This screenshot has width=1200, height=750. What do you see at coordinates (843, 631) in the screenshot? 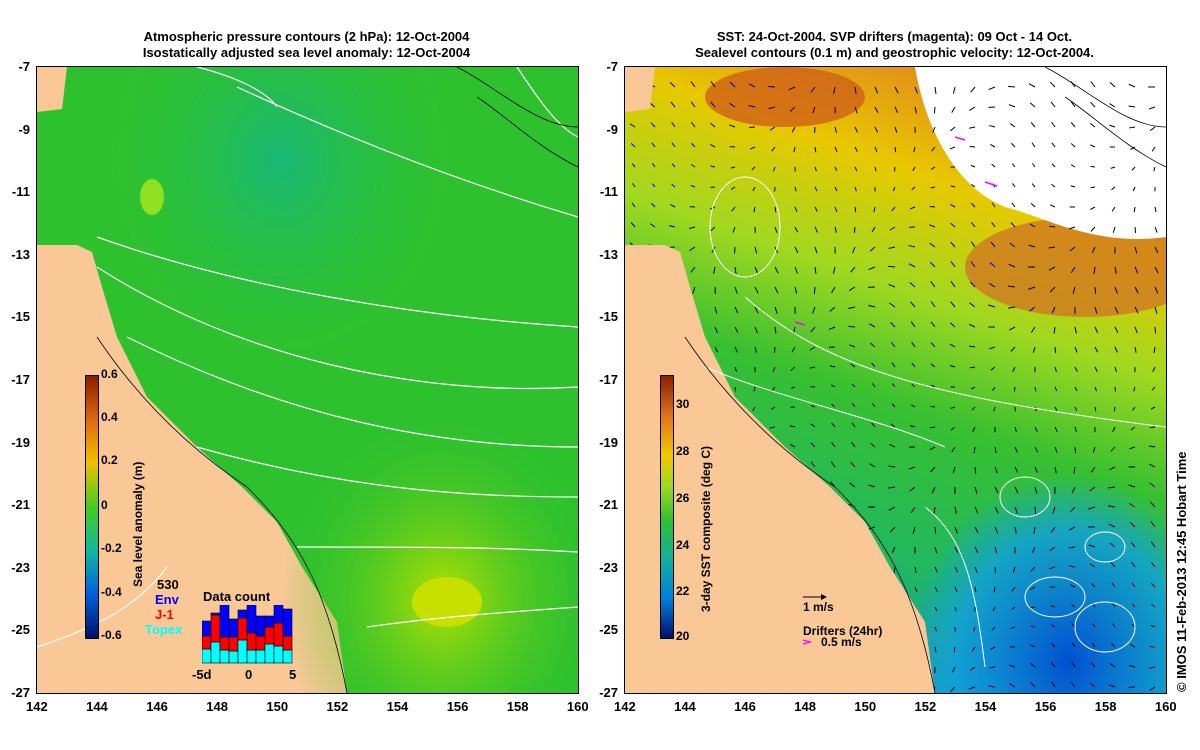
I see `drifter-legend-title: Drifters (24hr)` at bounding box center [843, 631].